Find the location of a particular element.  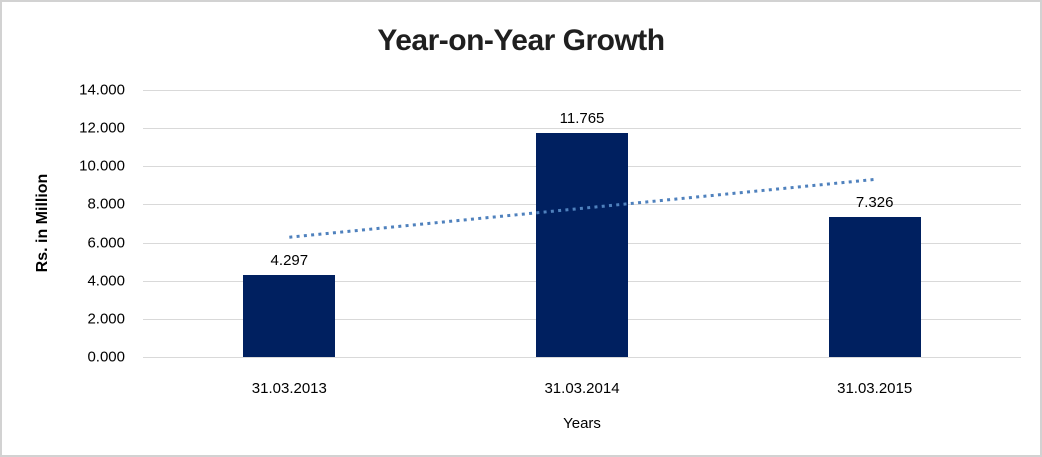

y-tick-label: 14.000 is located at coordinates (102, 90).